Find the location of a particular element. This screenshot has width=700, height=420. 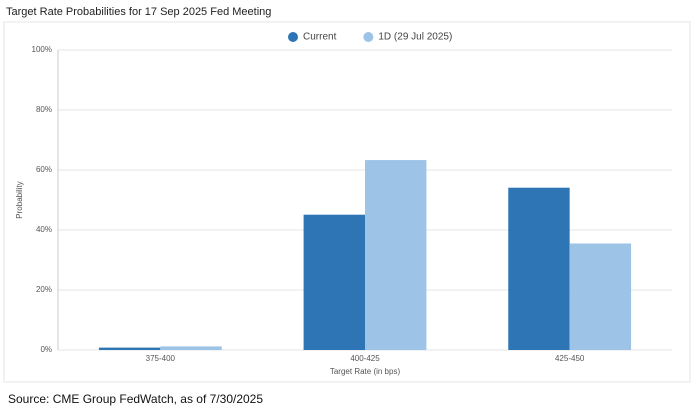

x-tick-label: 400-425 is located at coordinates (365, 358).